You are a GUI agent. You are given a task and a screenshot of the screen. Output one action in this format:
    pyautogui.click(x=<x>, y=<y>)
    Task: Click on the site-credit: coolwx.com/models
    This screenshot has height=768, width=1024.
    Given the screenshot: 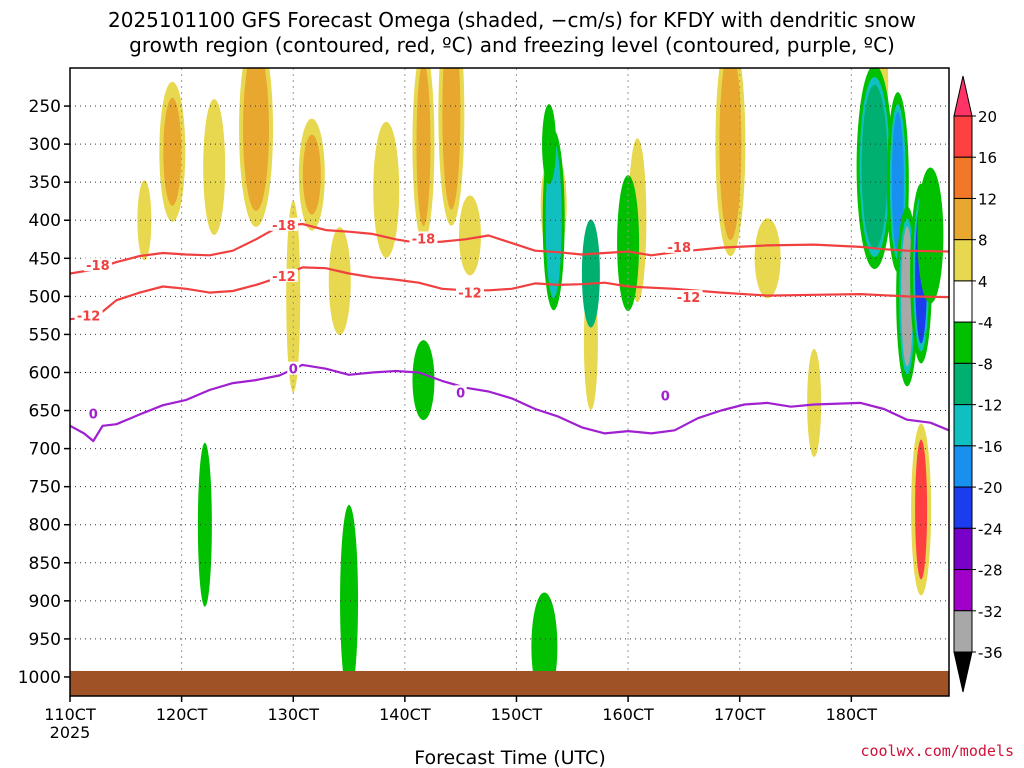 What is the action you would take?
    pyautogui.click(x=937, y=751)
    